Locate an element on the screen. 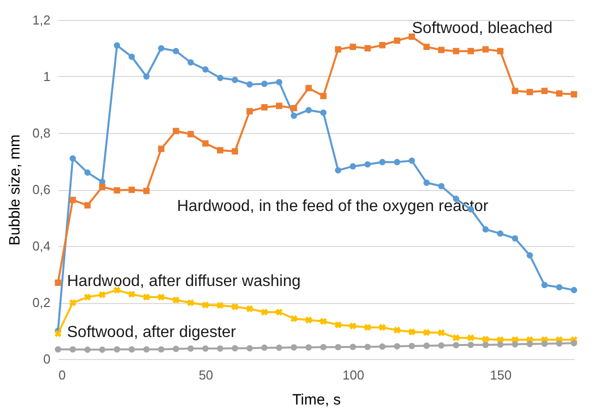  annotation: Softwood, after digester is located at coordinates (152, 332).